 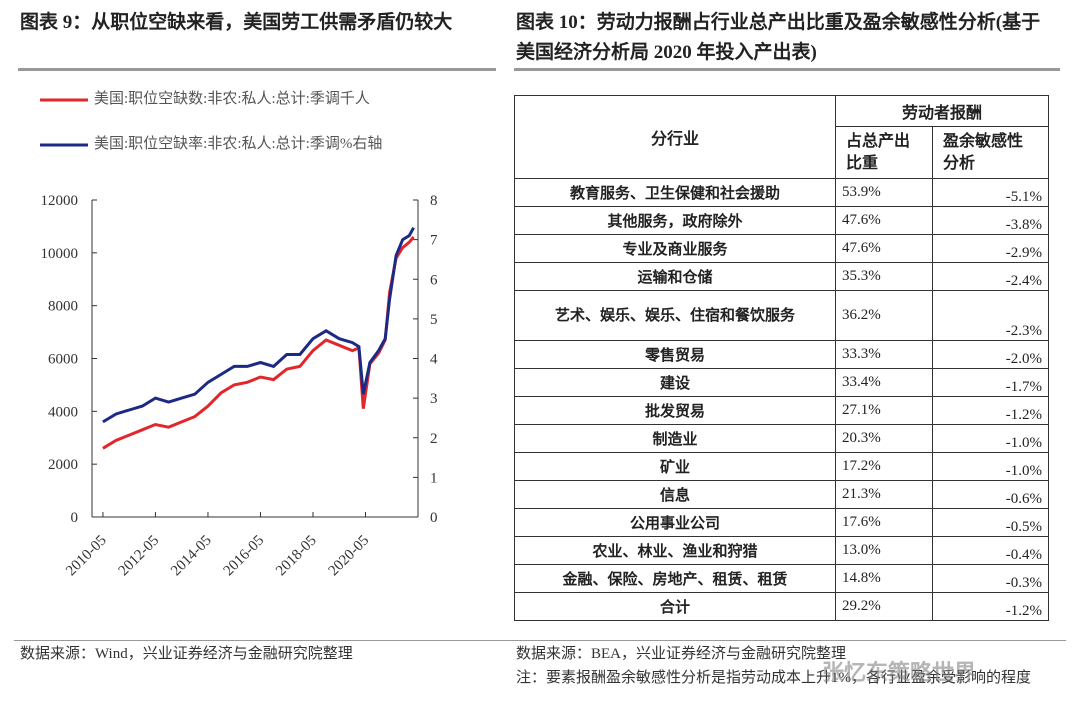 I want to click on table-cell: 公用事业公司, so click(x=675, y=522).